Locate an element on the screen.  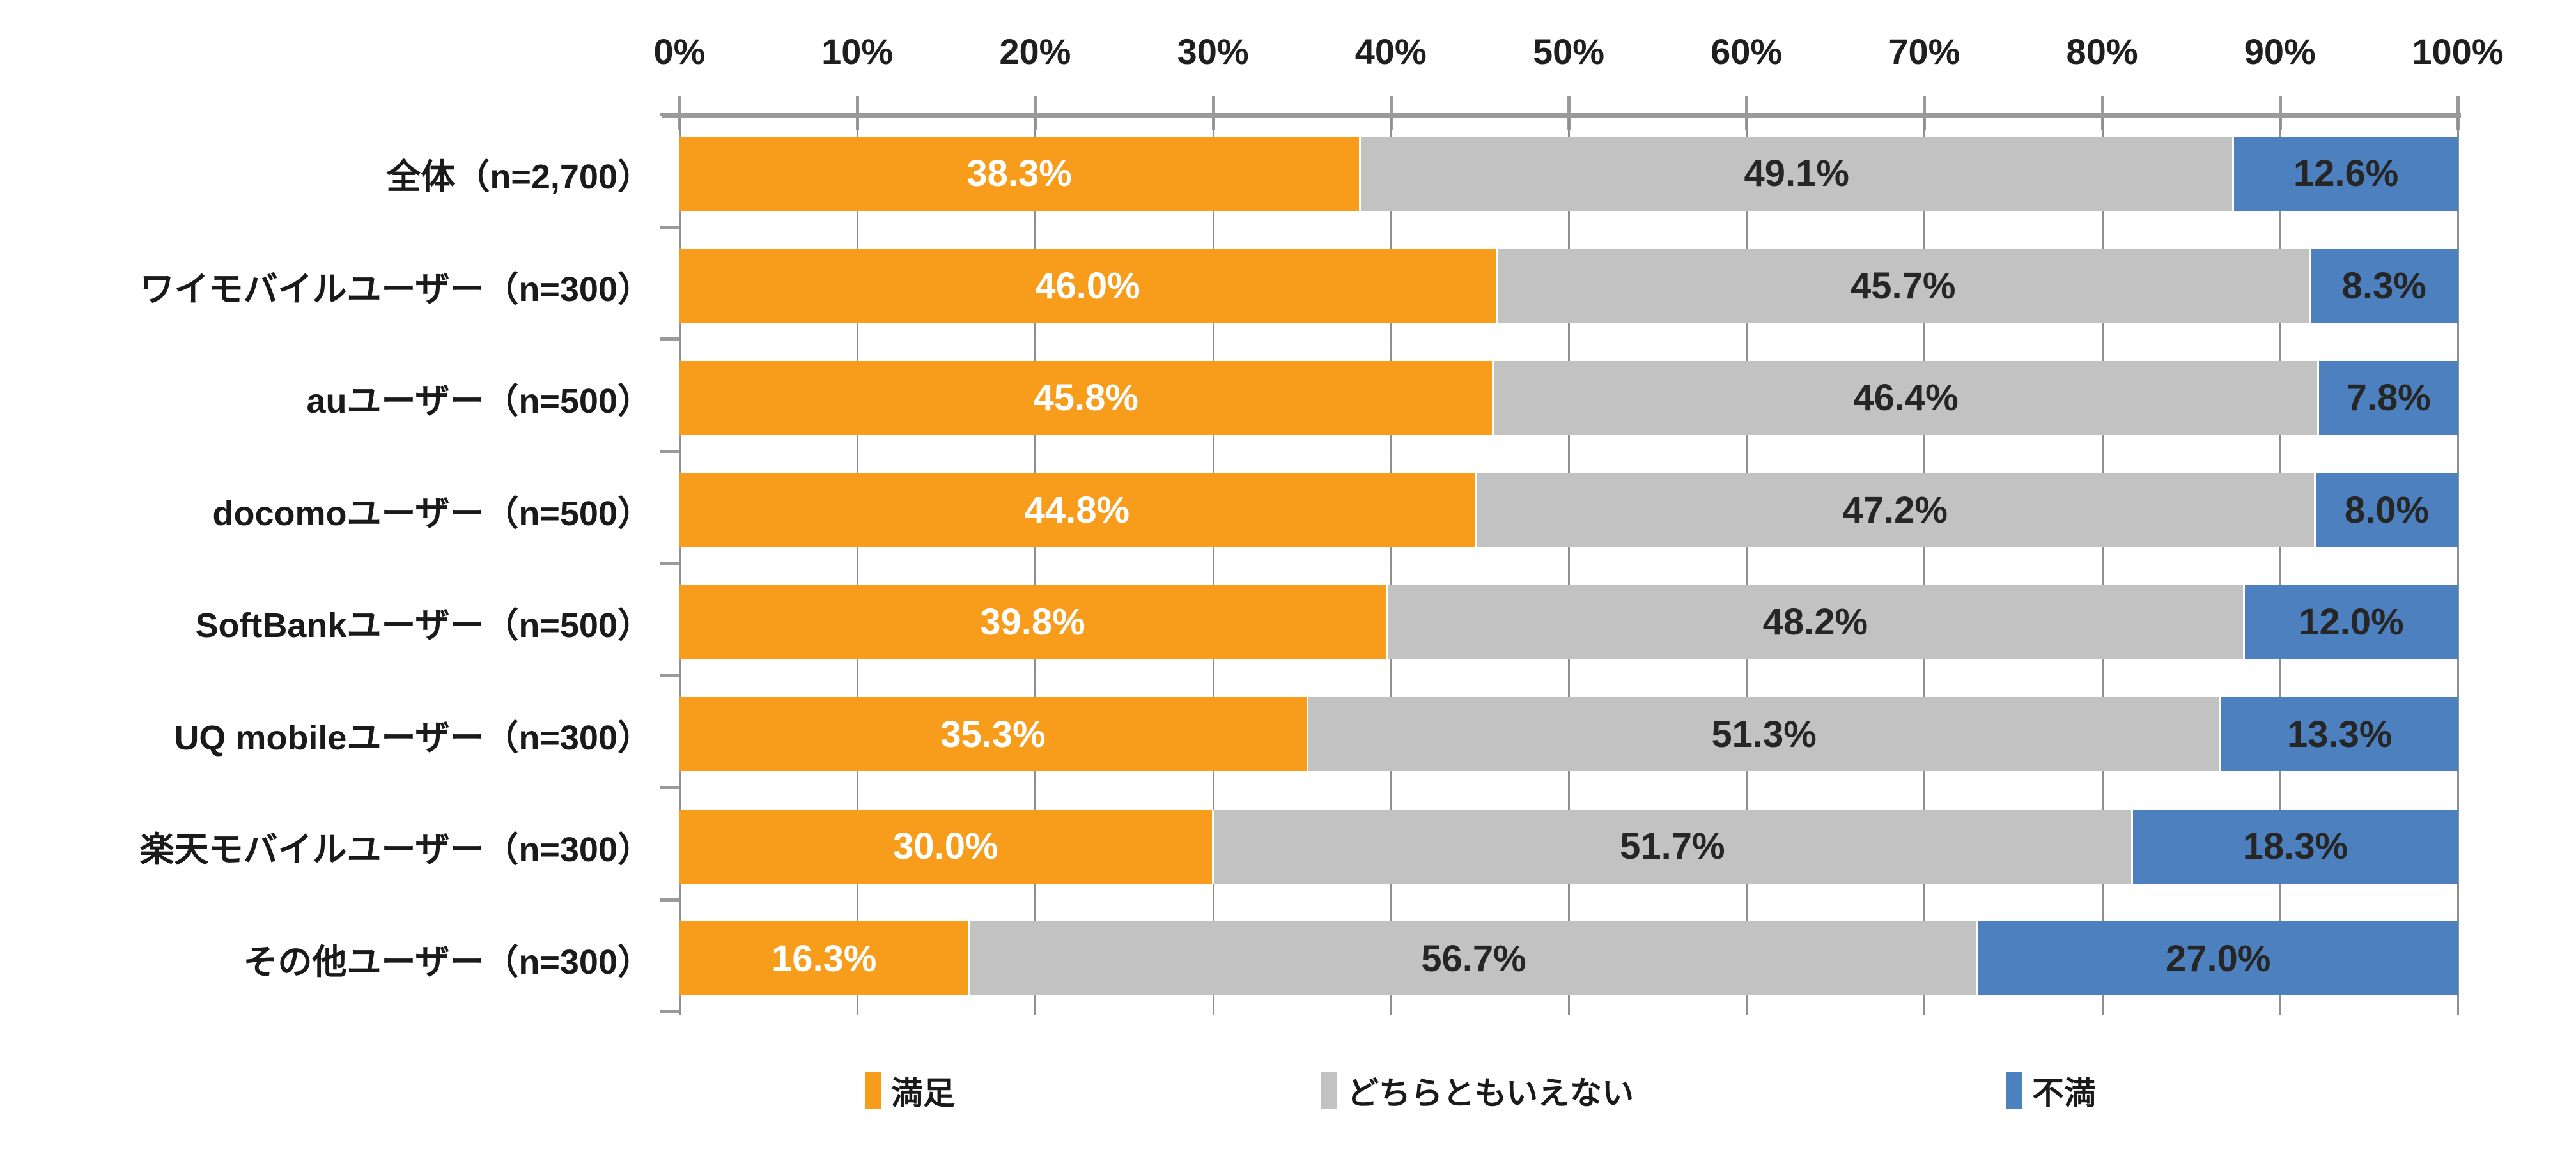
x-axis-tick-label: 60% is located at coordinates (1747, 51).